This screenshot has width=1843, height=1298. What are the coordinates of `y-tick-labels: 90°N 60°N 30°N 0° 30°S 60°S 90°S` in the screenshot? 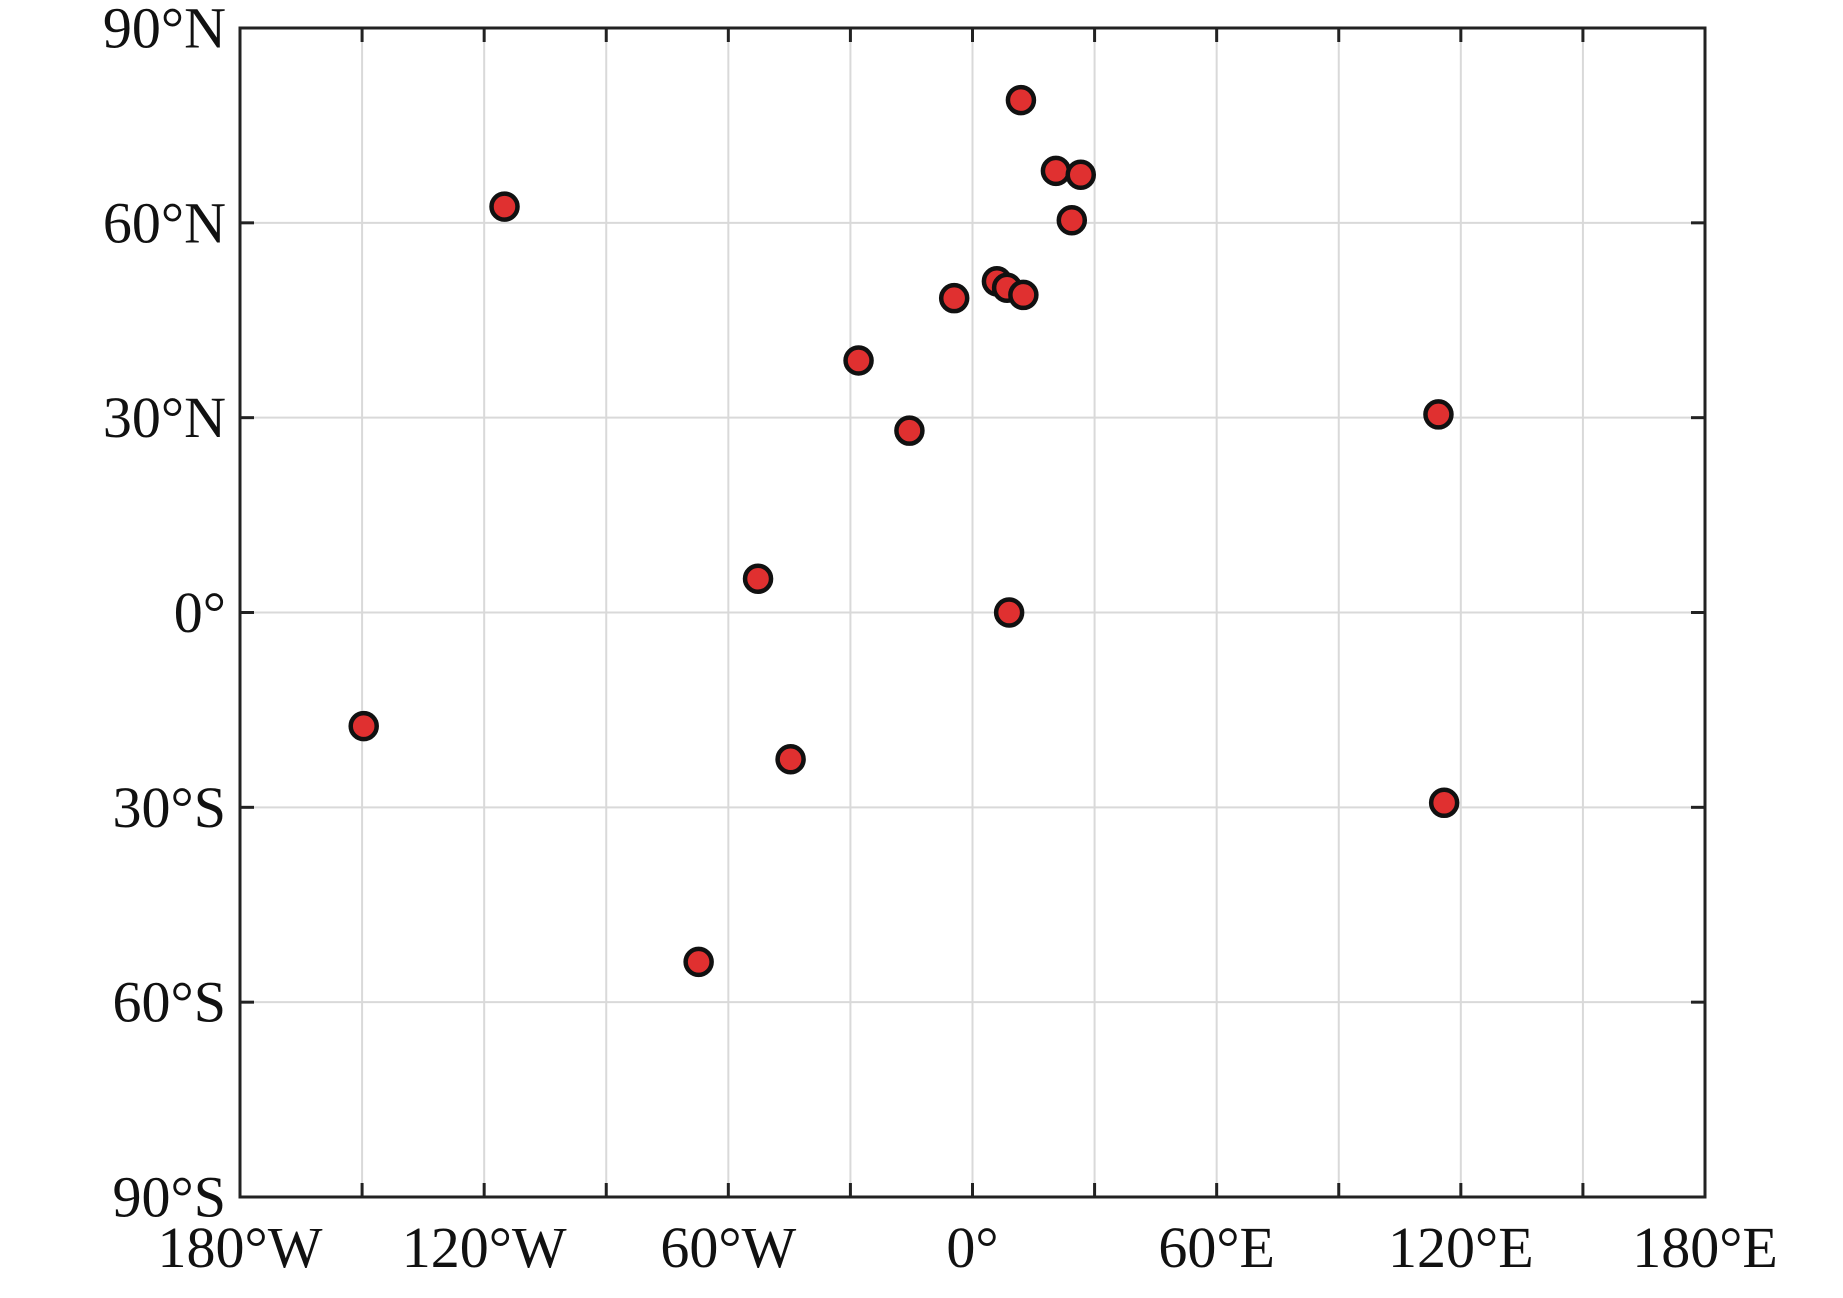 It's located at (164, 615).